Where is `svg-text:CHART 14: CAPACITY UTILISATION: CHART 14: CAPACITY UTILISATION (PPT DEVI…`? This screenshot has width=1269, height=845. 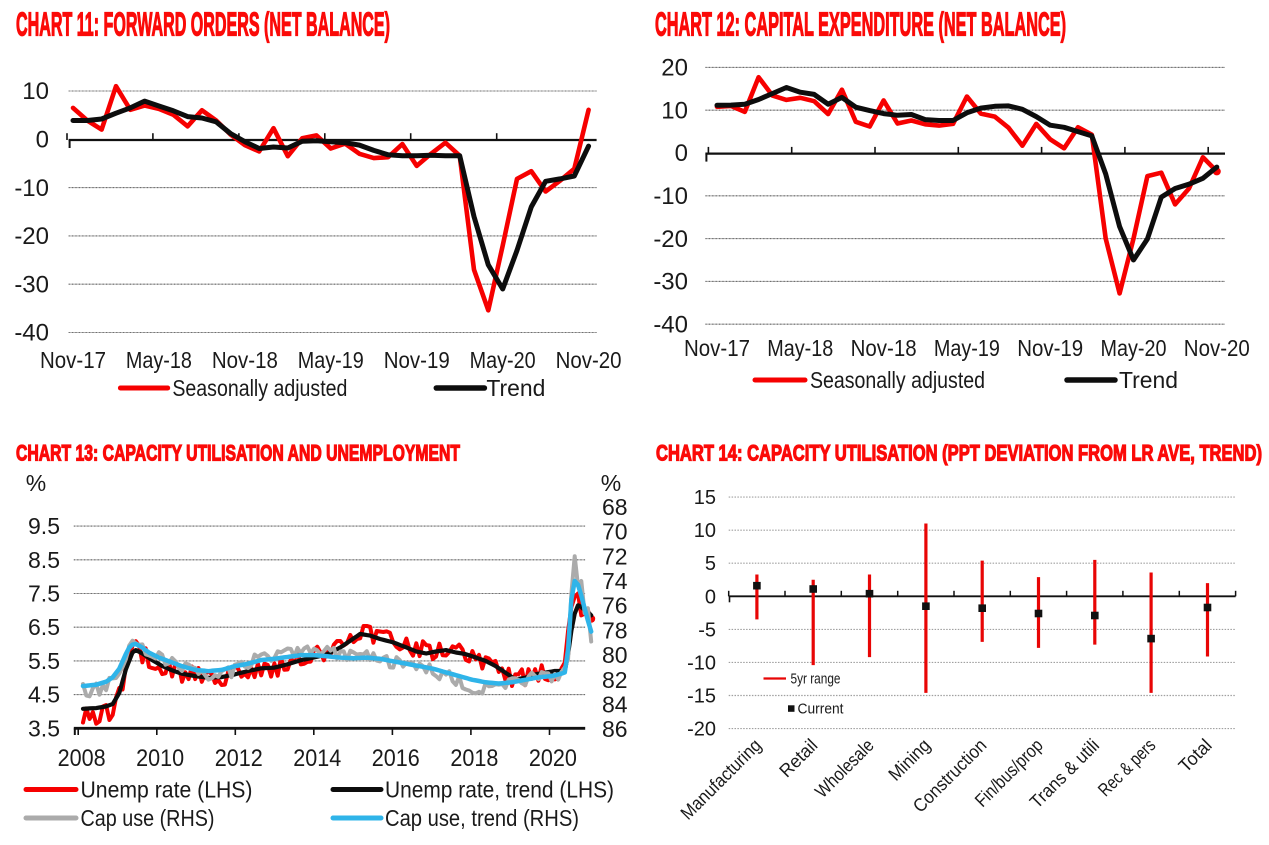
svg-text:CHART 14: CAPACITY UTILISATION: CHART 14: CAPACITY UTILISATION (PPT DEVI… is located at coordinates (959, 453).